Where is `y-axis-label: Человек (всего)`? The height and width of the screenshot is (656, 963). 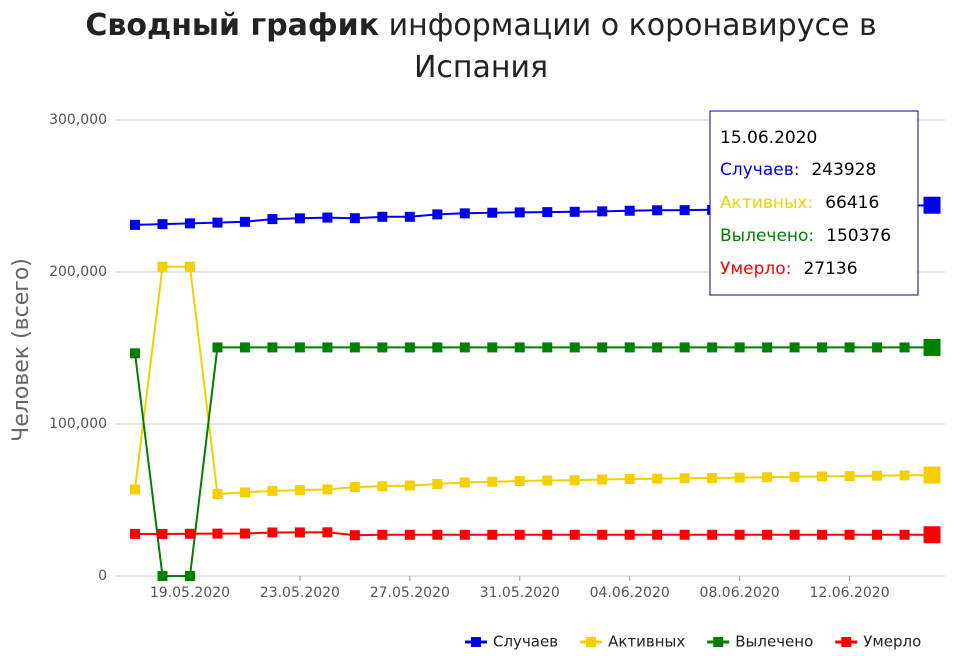
y-axis-label: Человек (всего) is located at coordinates (21, 350).